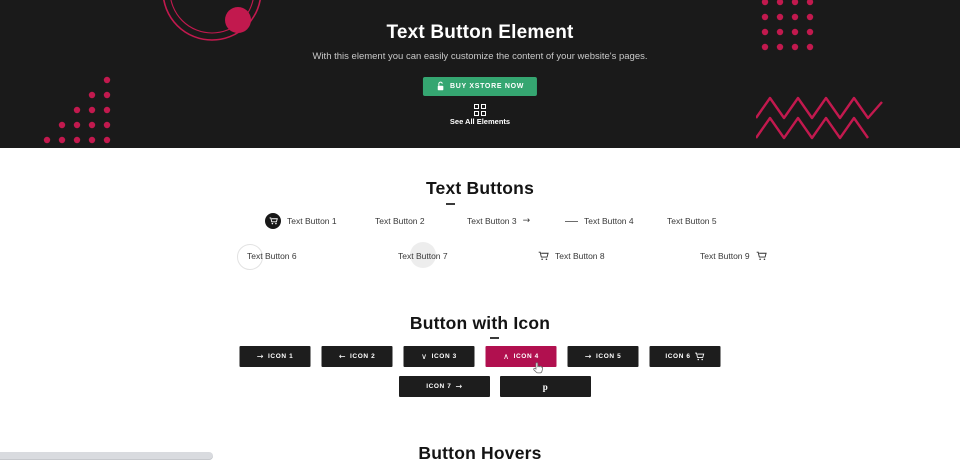  What do you see at coordinates (487, 86) in the screenshot?
I see `buy-button-label: BUY XSTORE NOW` at bounding box center [487, 86].